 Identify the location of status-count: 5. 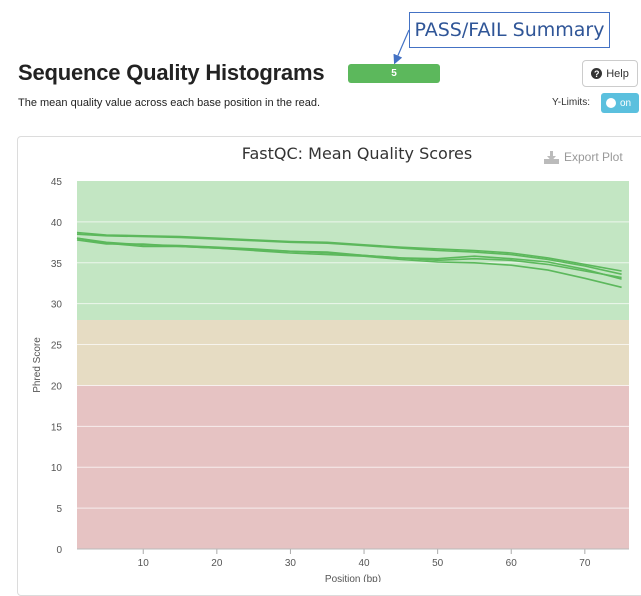
(394, 73).